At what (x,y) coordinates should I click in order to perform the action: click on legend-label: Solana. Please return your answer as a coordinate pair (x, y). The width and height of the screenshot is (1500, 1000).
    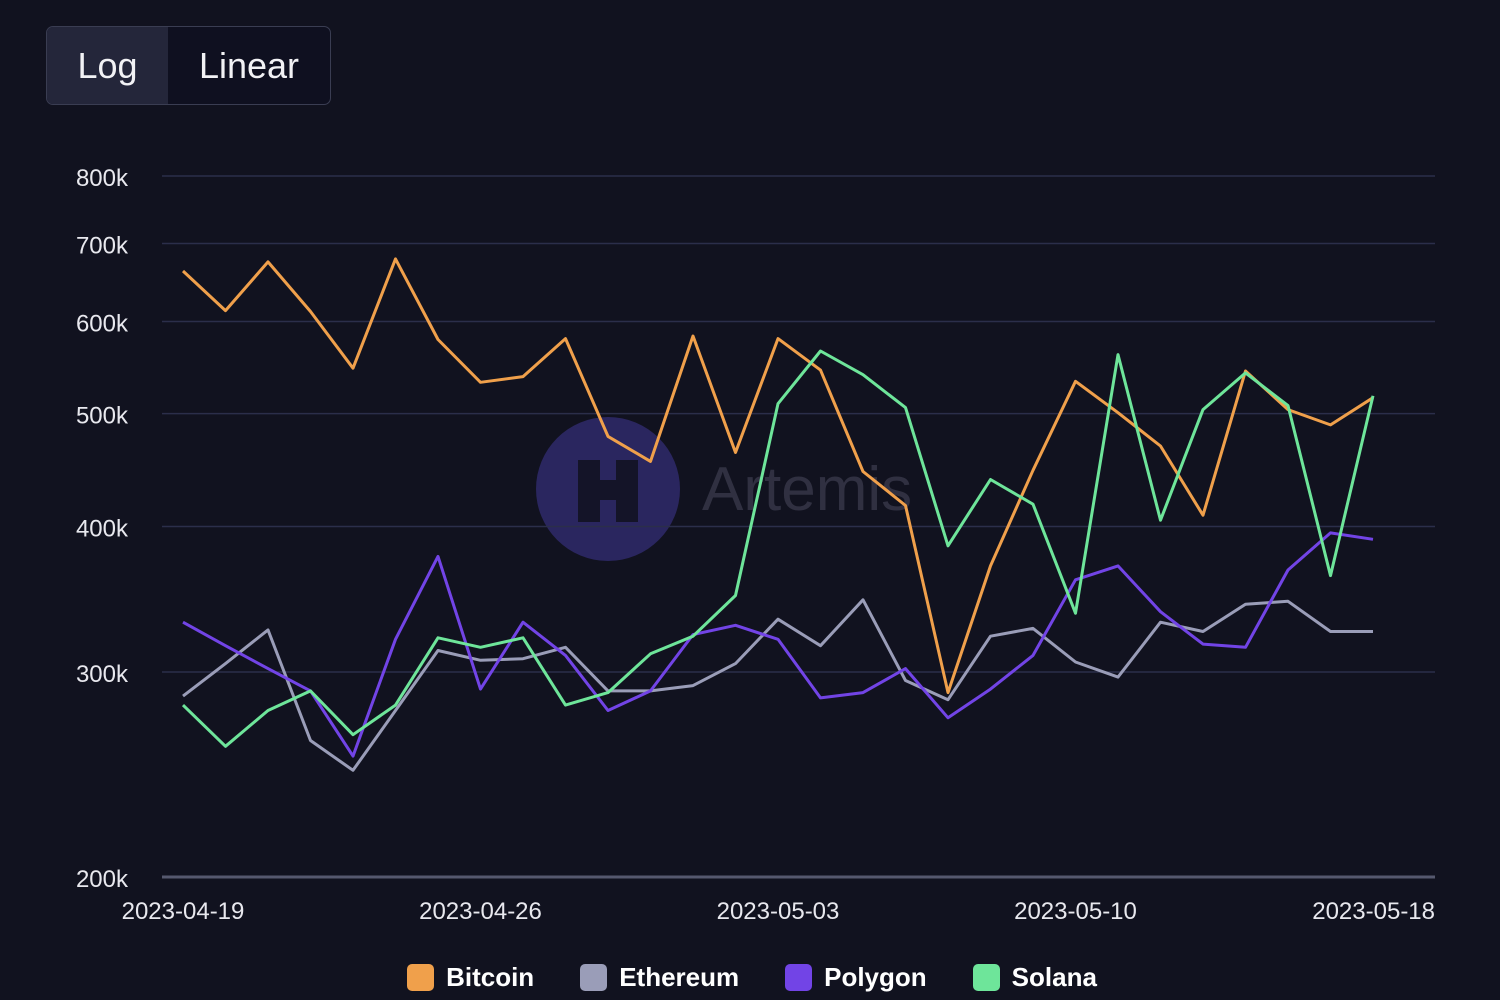
    Looking at the image, I should click on (1054, 977).